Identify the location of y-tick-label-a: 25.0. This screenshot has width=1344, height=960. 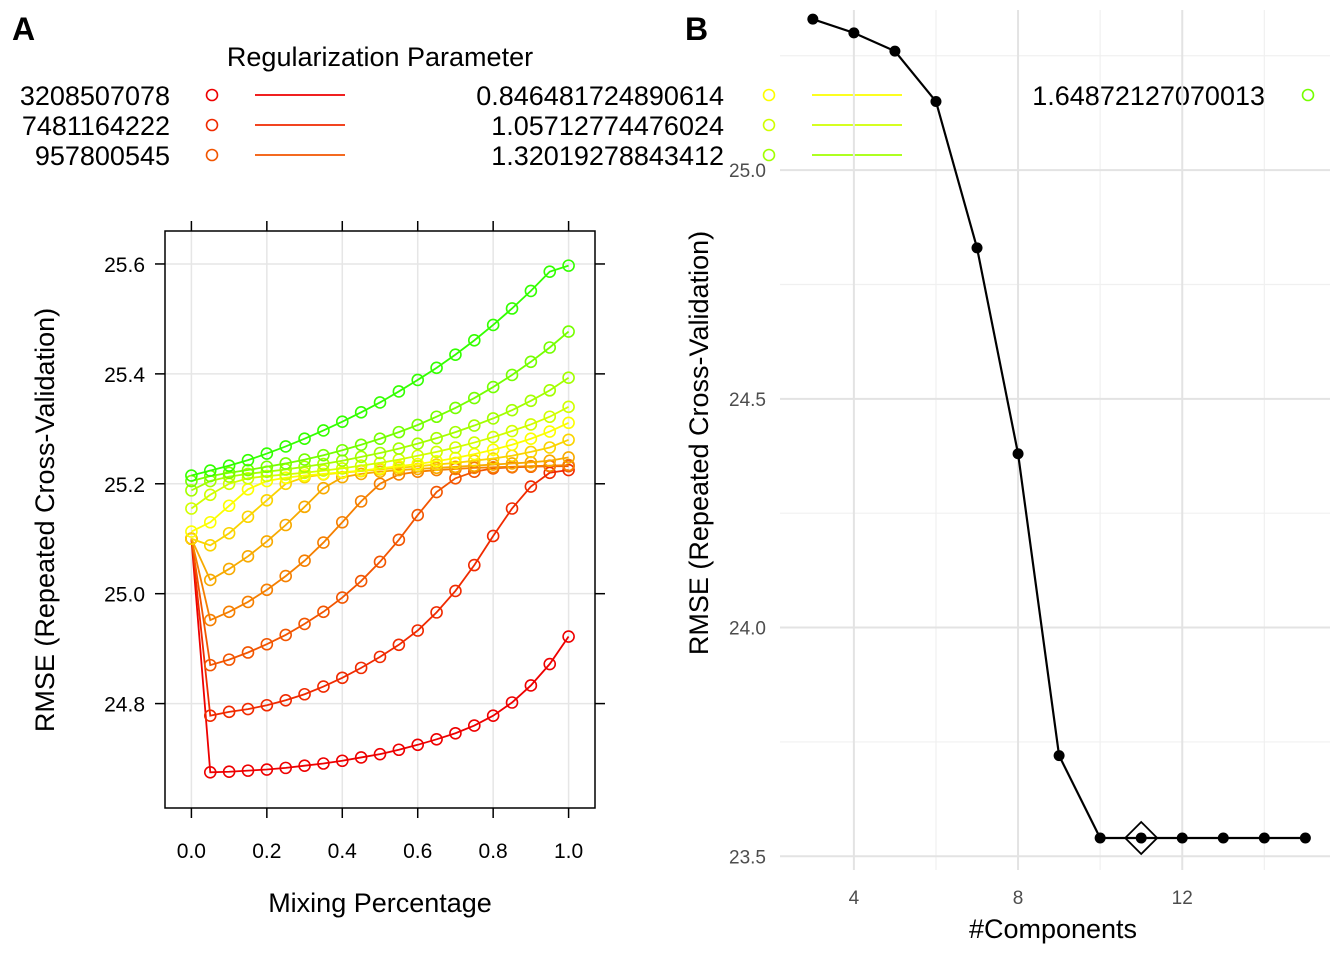
(124, 595).